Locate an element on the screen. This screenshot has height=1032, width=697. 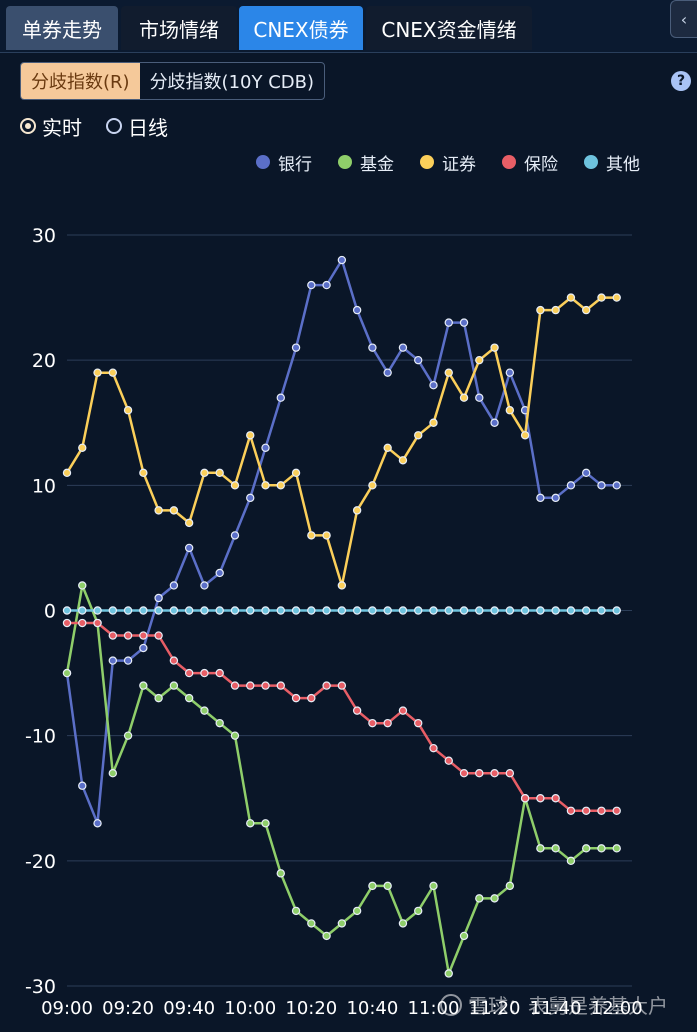
watermark-text: 雪球：表舅是养基大户 is located at coordinates (568, 1006).